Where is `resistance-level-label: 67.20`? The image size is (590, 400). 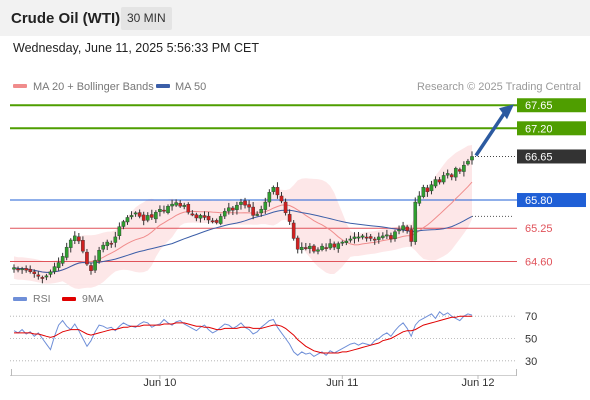 resistance-level-label: 67.20 is located at coordinates (539, 129).